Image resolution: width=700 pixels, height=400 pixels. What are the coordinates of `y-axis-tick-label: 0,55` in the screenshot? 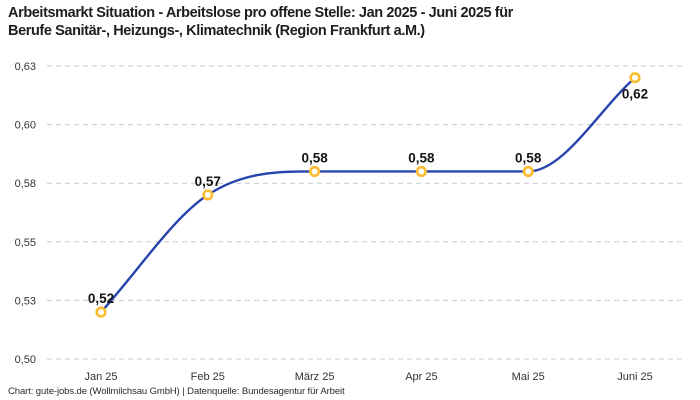 It's located at (25, 243).